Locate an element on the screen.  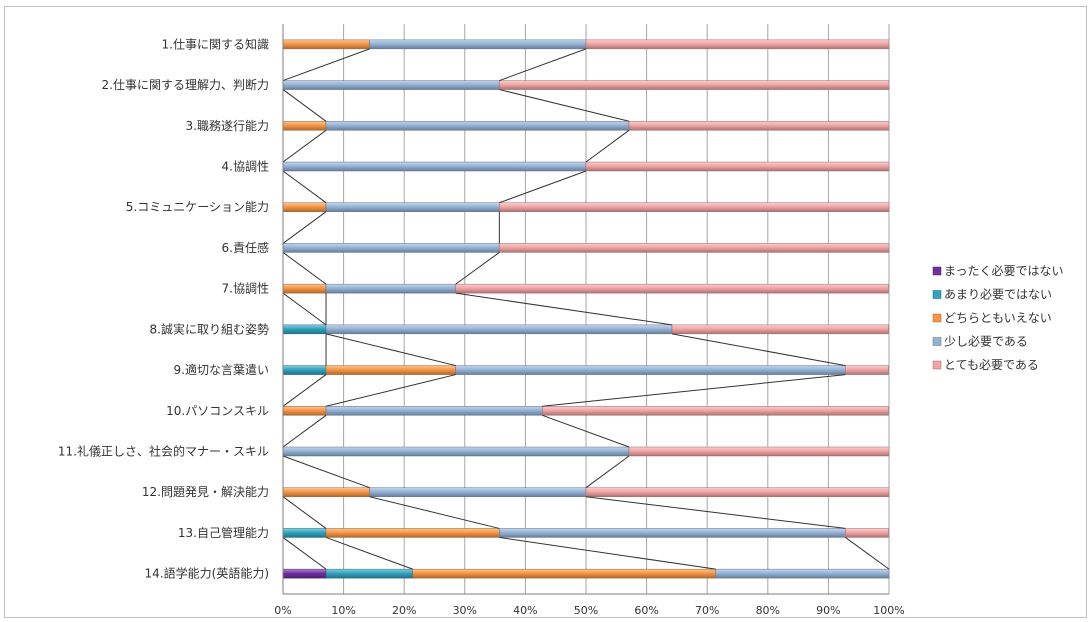
x-axis-ticks: 0% 10% 20% 30% 40% 50% 60% 70% 80% 90% 100% is located at coordinates (589, 610).